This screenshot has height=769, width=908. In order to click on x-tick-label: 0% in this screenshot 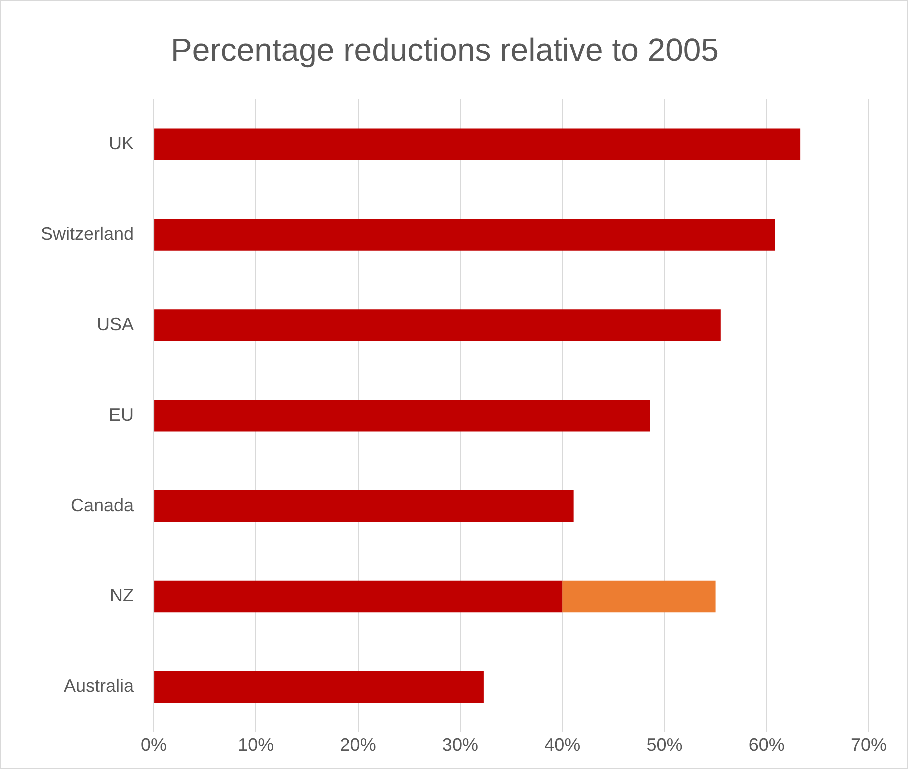, I will do `click(154, 745)`.